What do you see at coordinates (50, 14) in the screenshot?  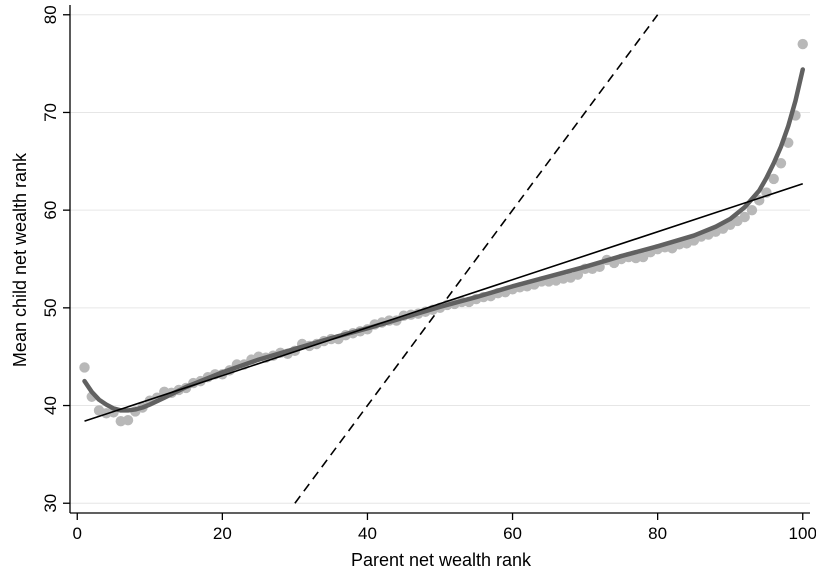 I see `y-tick-label: 80` at bounding box center [50, 14].